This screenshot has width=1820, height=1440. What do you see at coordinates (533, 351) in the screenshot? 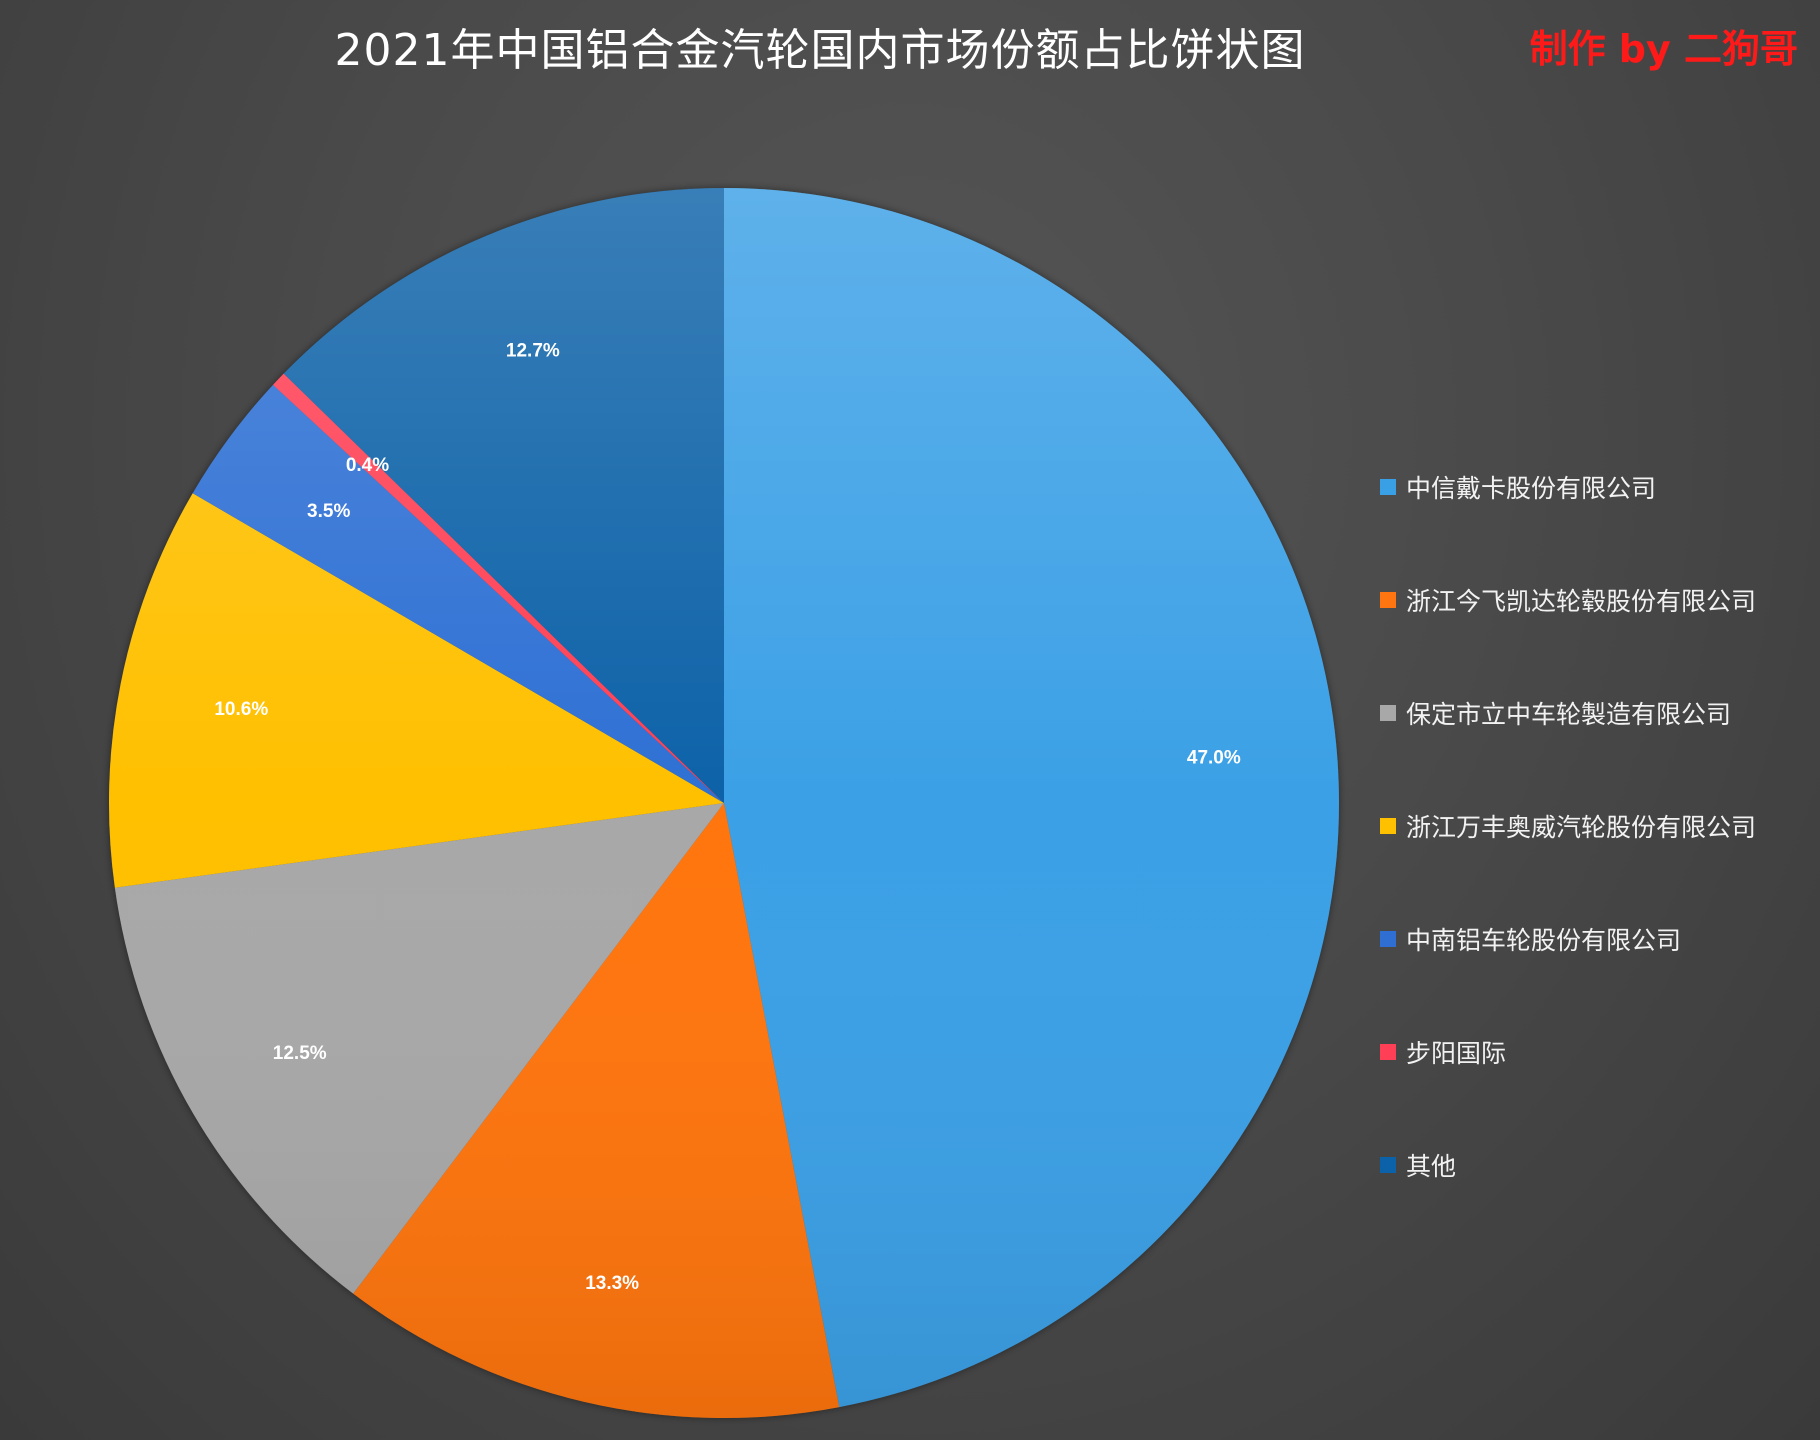
I see `slice-label-7: 12.7%` at bounding box center [533, 351].